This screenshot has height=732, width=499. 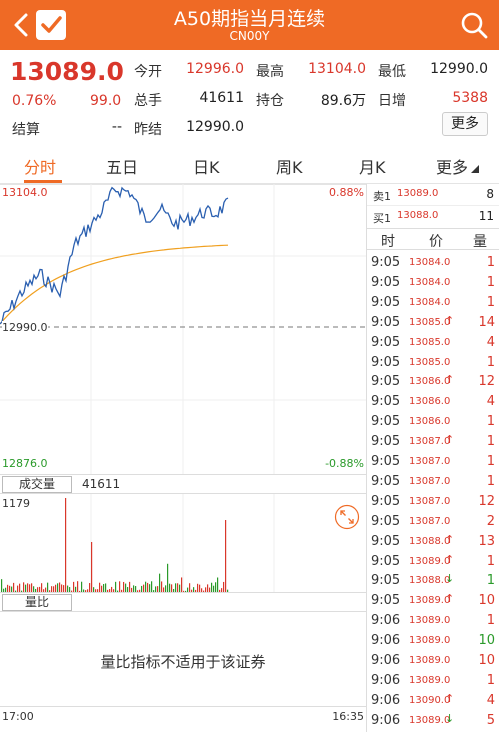 I want to click on tick-row: 9:05 13087.0 12, so click(x=433, y=501).